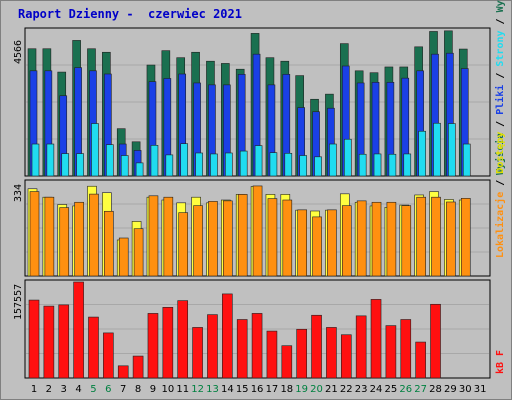 The width and height of the screenshot is (512, 400). What do you see at coordinates (138, 389) in the screenshot?
I see `day-label: 8` at bounding box center [138, 389].